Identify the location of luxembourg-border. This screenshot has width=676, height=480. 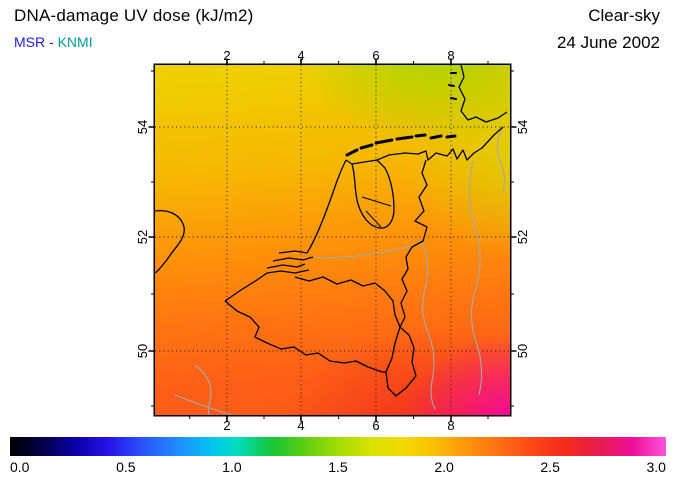
(401, 361).